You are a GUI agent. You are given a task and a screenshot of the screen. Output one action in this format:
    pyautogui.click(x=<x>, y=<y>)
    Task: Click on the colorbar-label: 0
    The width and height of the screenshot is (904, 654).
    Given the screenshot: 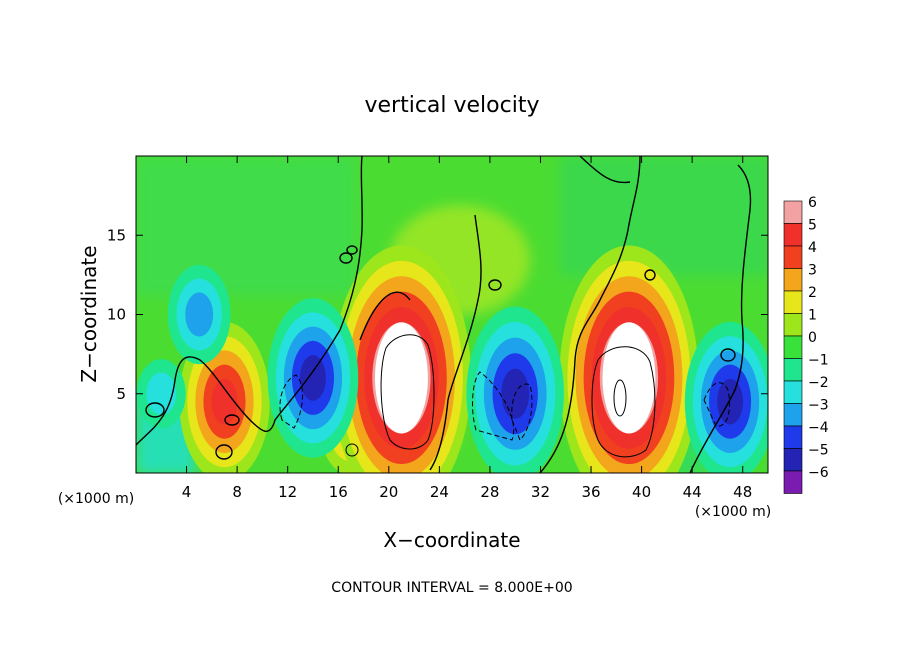 What is the action you would take?
    pyautogui.click(x=812, y=338)
    